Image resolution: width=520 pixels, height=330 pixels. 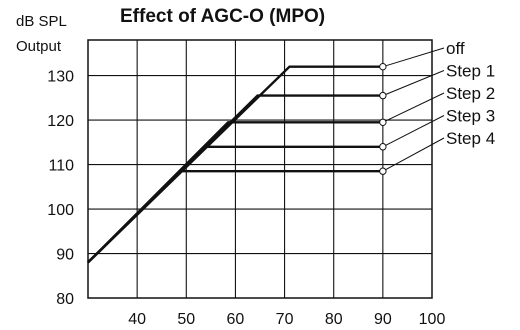 What do you see at coordinates (137, 319) in the screenshot?
I see `x-tick-label: 40` at bounding box center [137, 319].